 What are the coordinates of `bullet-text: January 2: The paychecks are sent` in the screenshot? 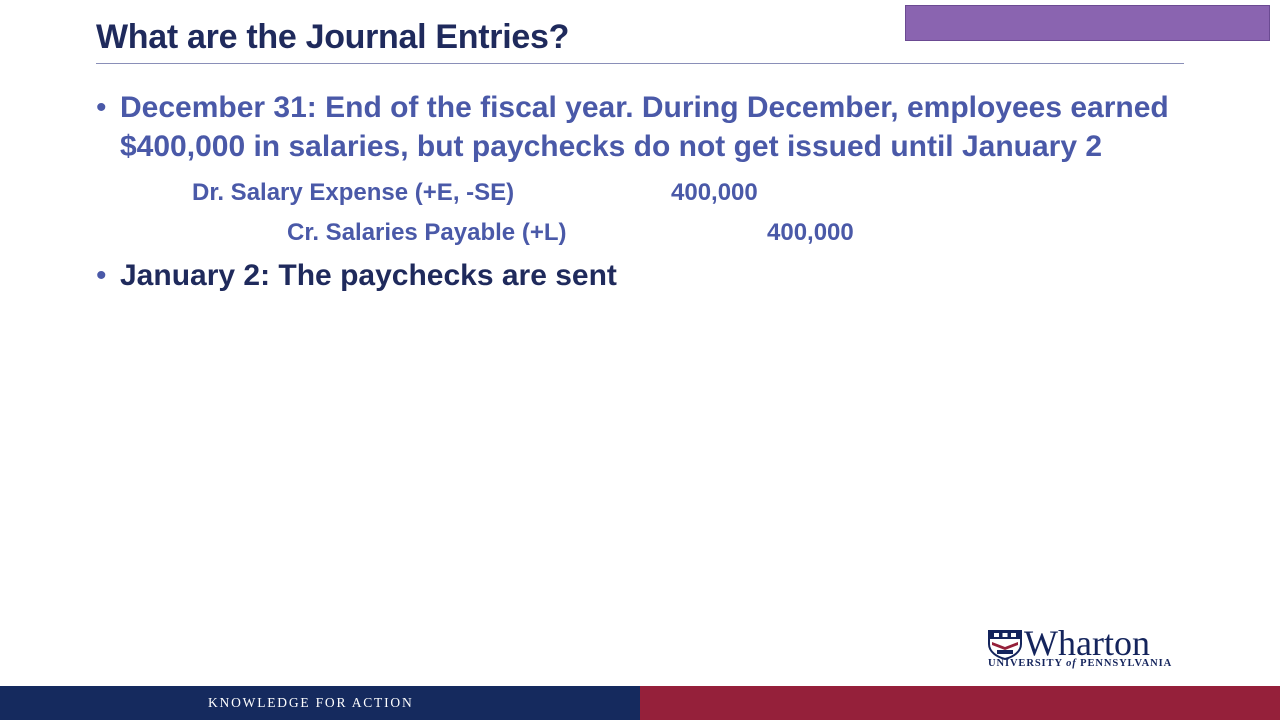 It's located at (368, 275).